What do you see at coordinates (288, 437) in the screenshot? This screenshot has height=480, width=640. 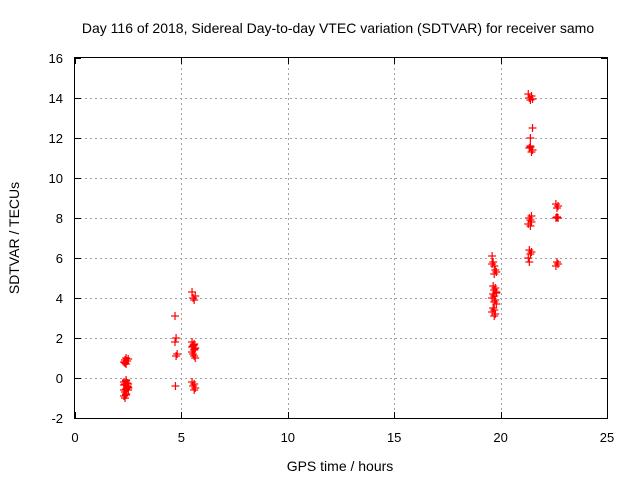 I see `x-tick-label: 10` at bounding box center [288, 437].